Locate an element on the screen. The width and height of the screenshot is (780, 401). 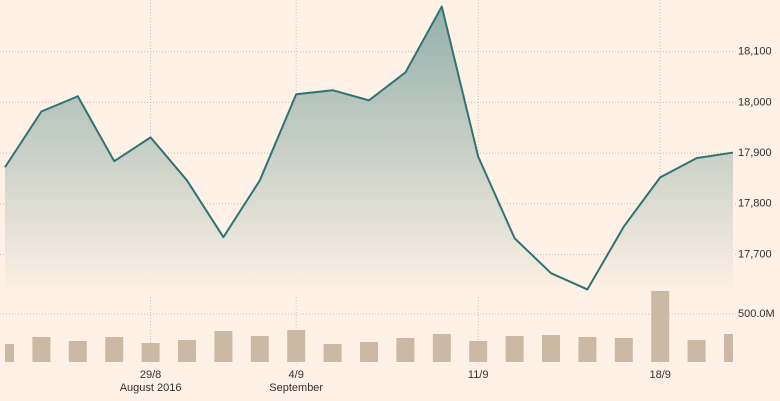
y-tick-label: 17,700 is located at coordinates (755, 254).